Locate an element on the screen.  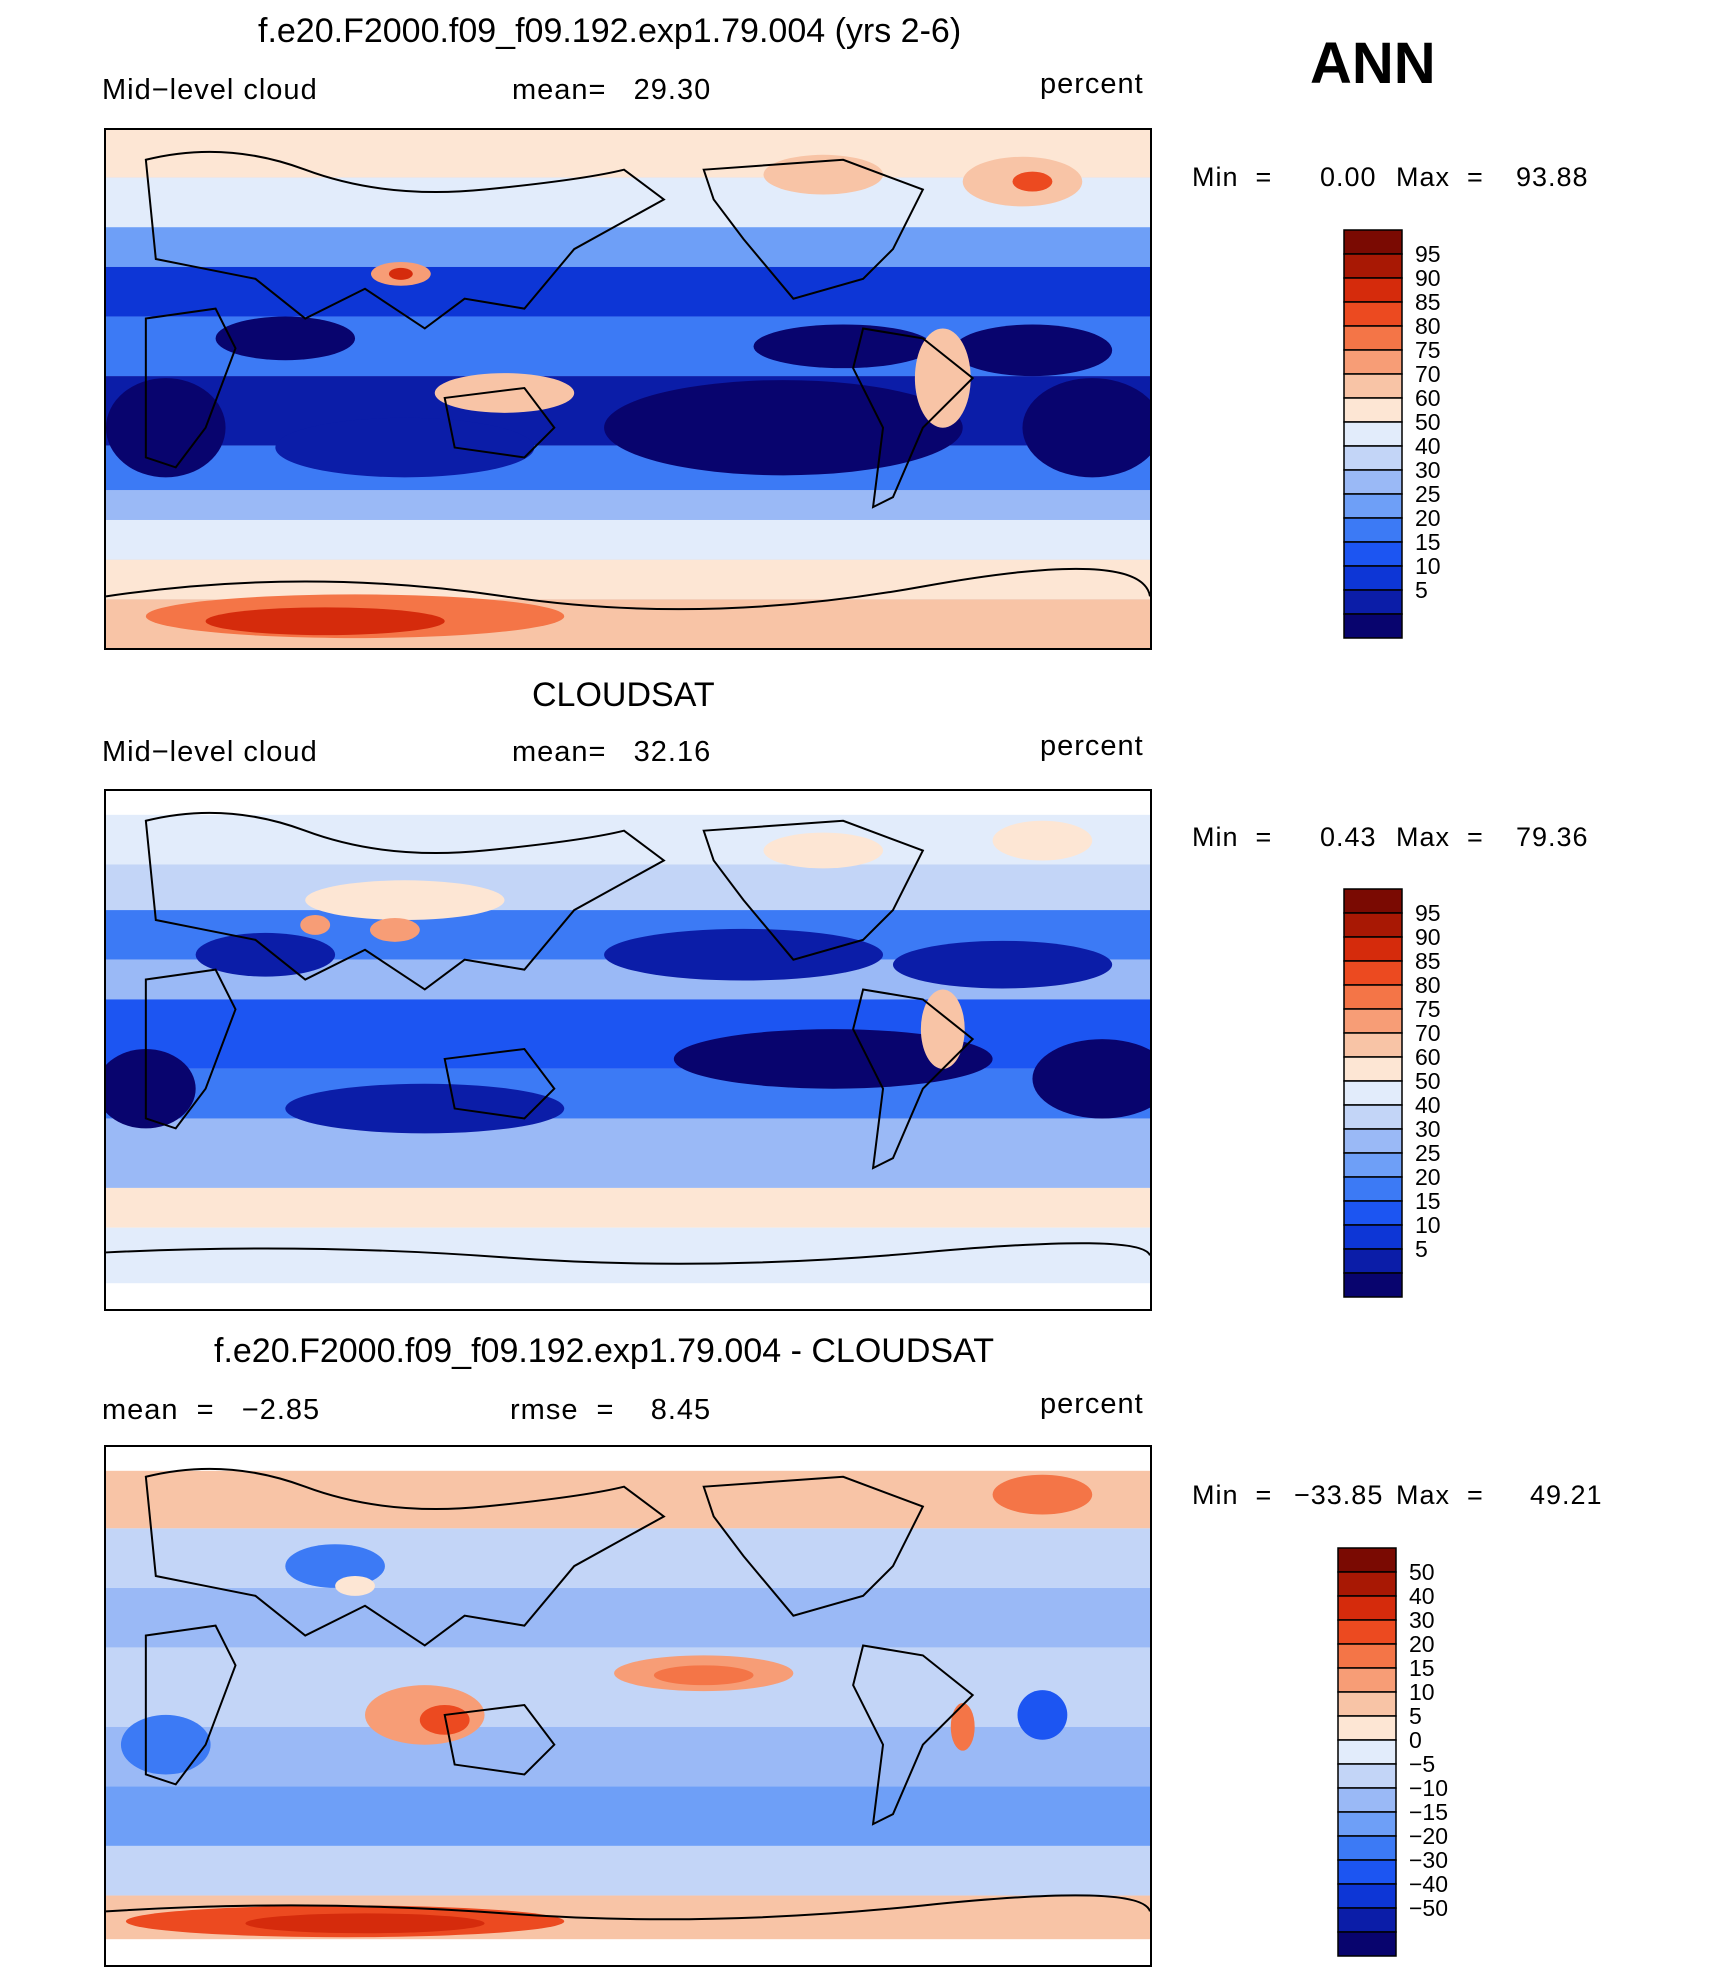
colorbar-tick-label: 25 is located at coordinates (1428, 1153).